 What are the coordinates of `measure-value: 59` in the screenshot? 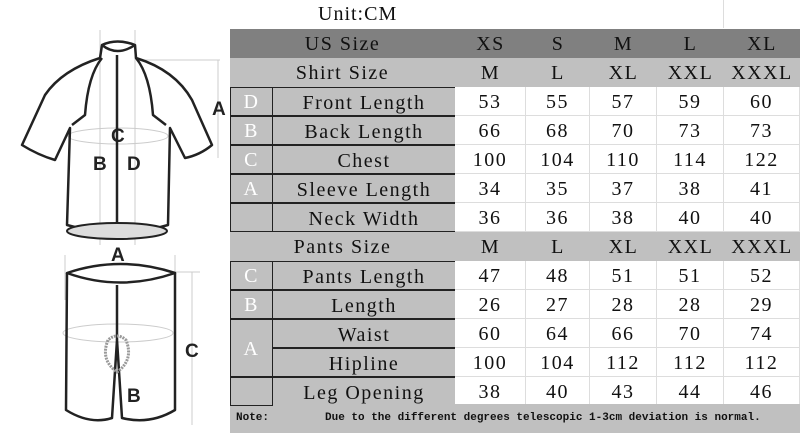 It's located at (690, 101).